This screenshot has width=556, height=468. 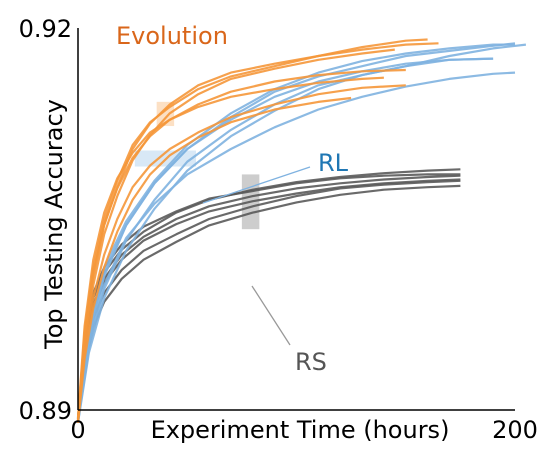 I want to click on x-axis-label: Experiment Time (hours), so click(x=300, y=430).